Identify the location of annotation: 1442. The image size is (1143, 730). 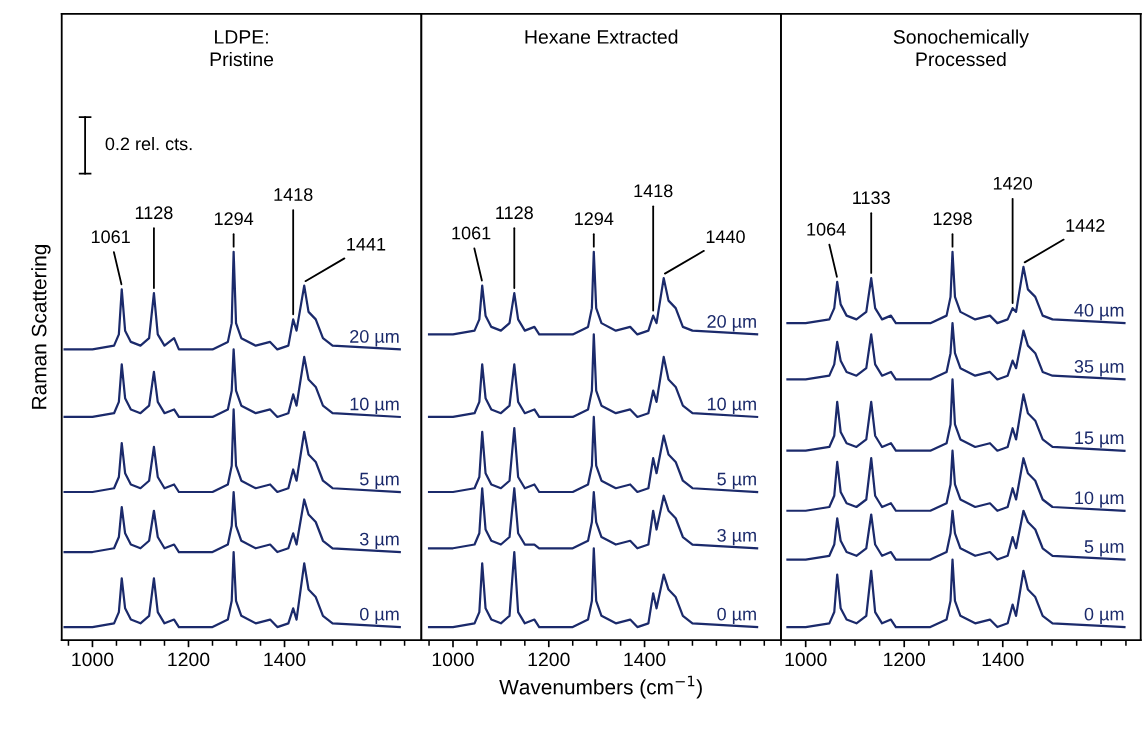
(1085, 225).